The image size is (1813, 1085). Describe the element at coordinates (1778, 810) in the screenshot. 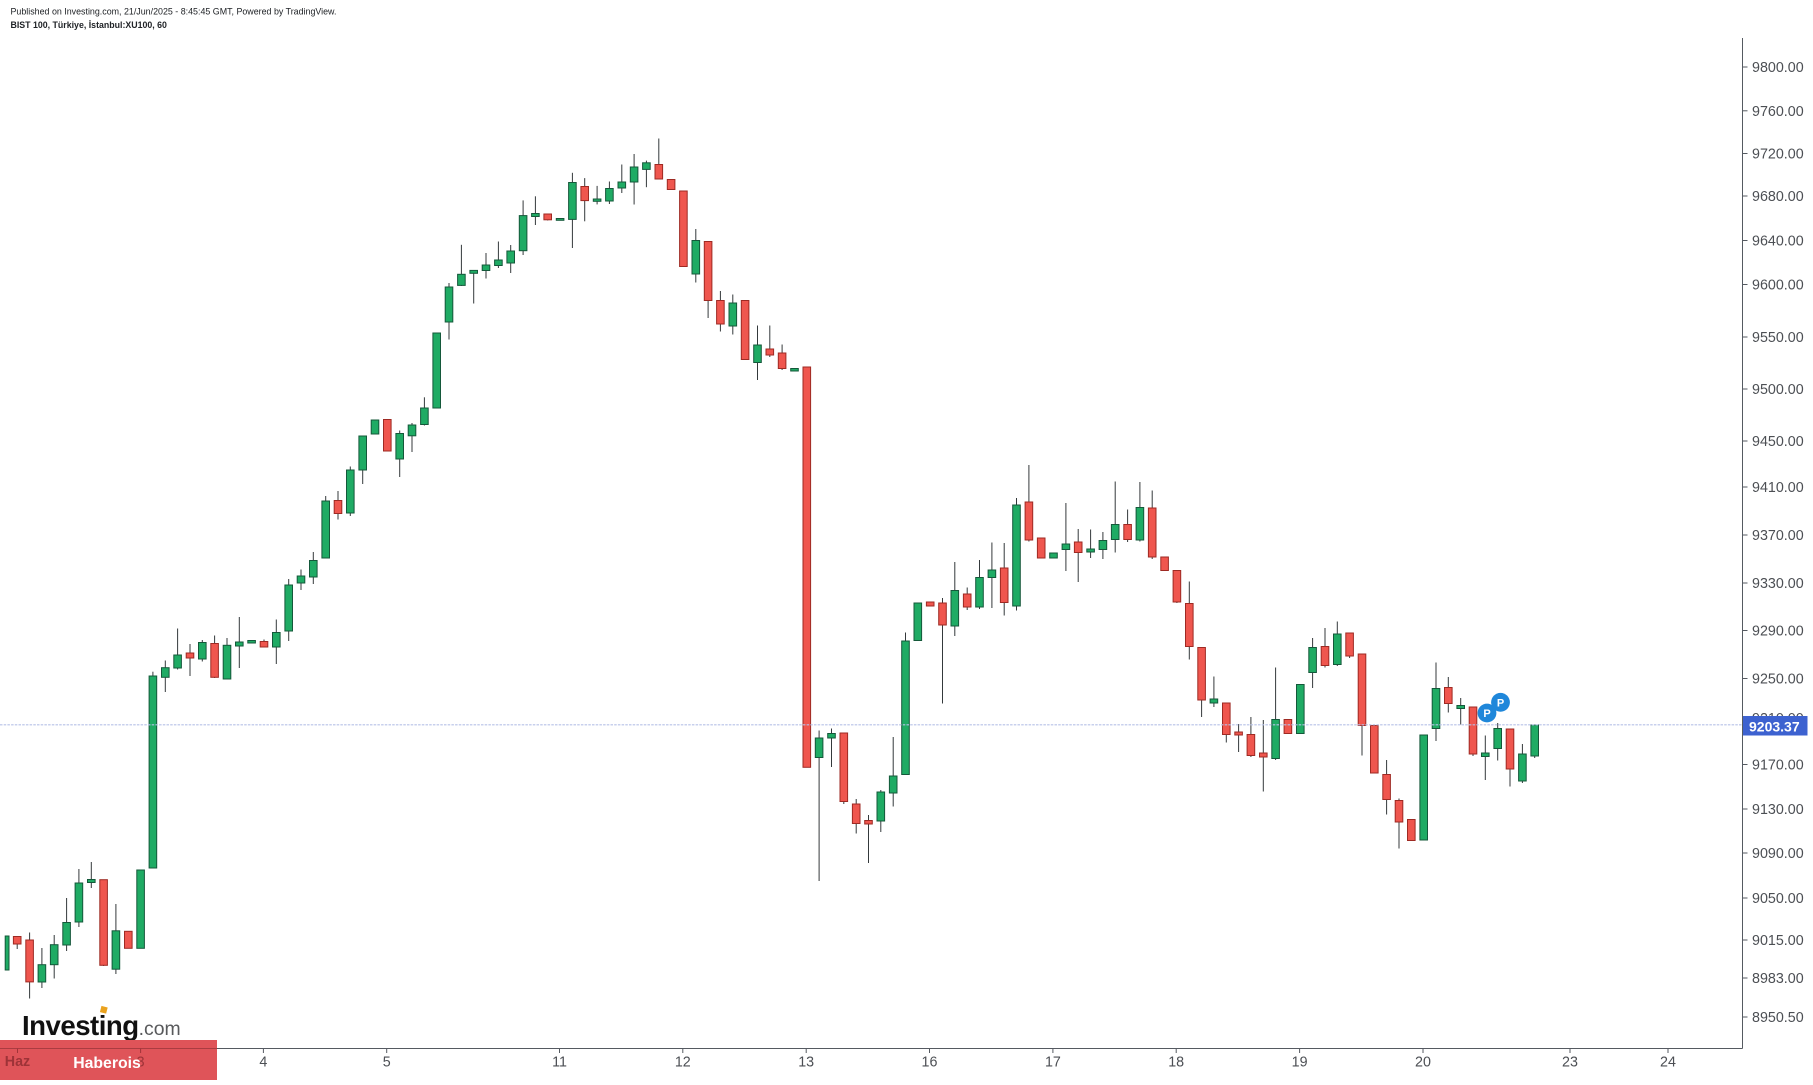

I see `svg-text: 9130.00` at that location.